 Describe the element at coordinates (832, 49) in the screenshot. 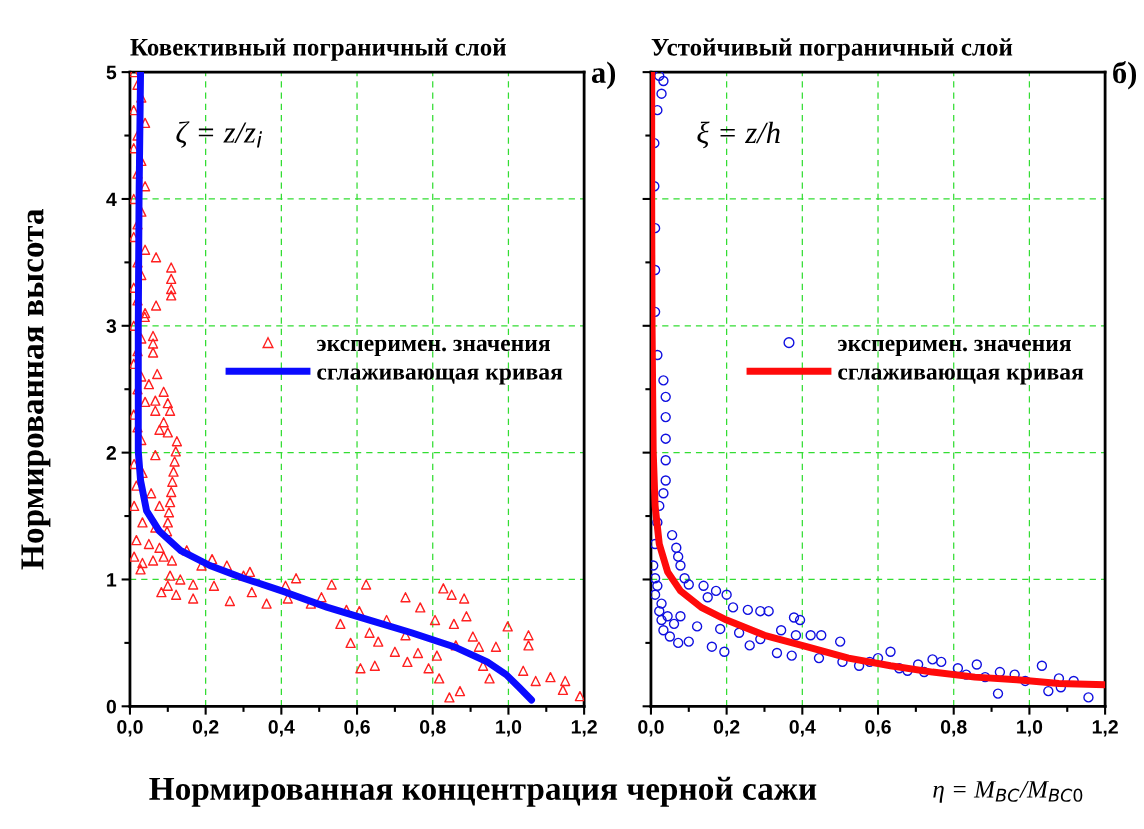

I see `chart-title: Устойчивый пограничный слой` at that location.